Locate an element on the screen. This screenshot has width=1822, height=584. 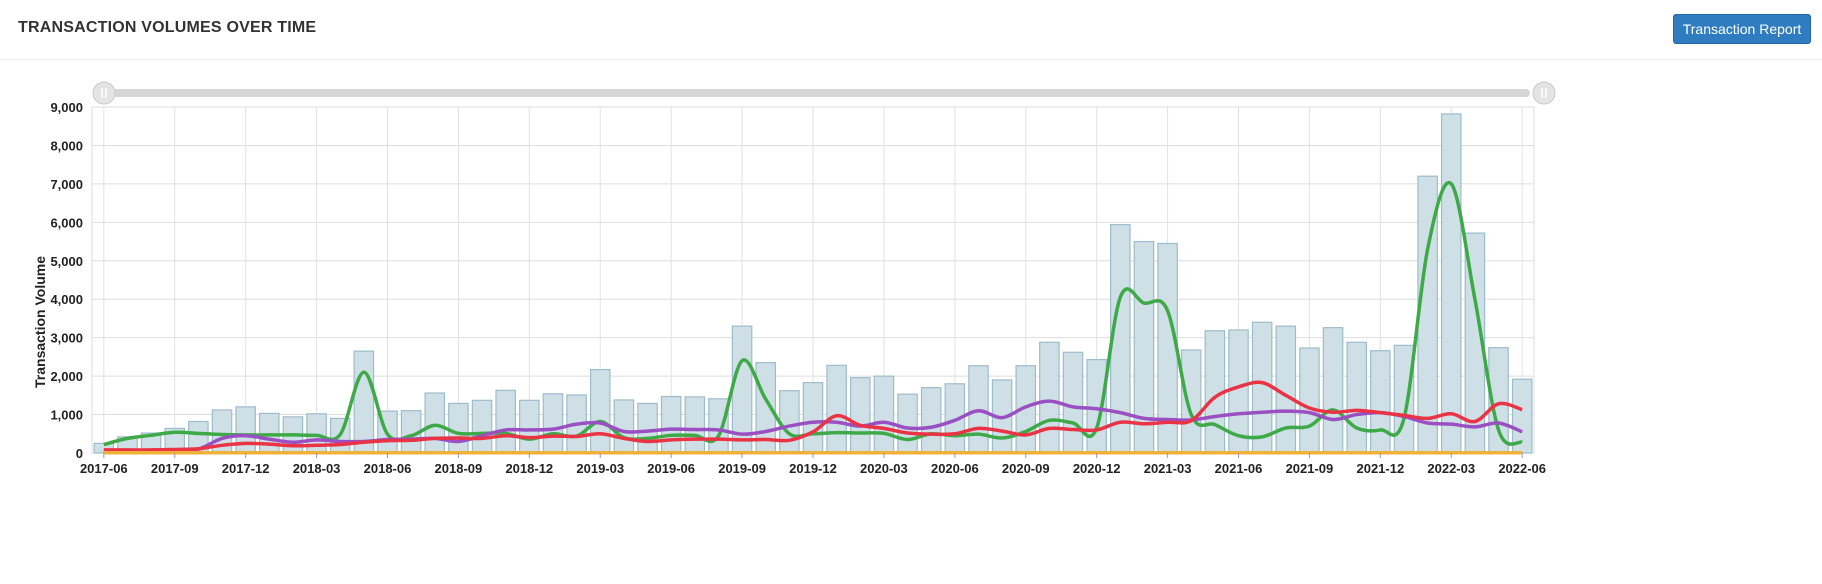
x-tick-label: 2017-12 is located at coordinates (246, 468).